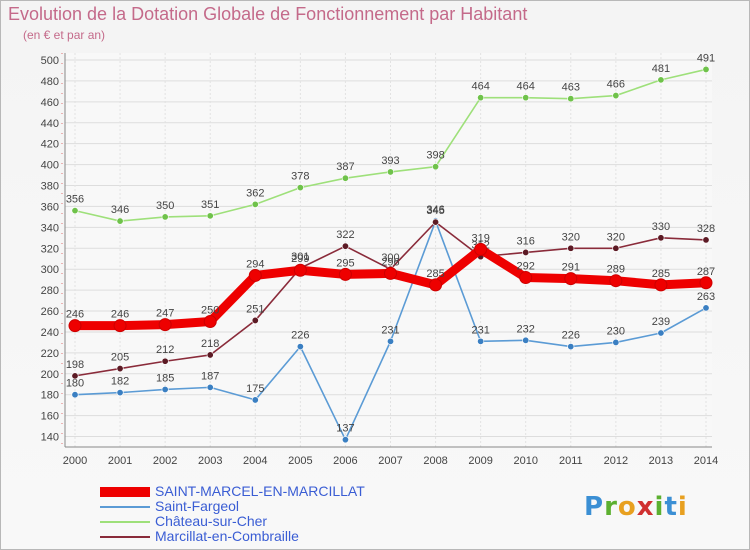 The height and width of the screenshot is (550, 750). Describe the element at coordinates (645, 507) in the screenshot. I see `logo-letter: x` at that location.